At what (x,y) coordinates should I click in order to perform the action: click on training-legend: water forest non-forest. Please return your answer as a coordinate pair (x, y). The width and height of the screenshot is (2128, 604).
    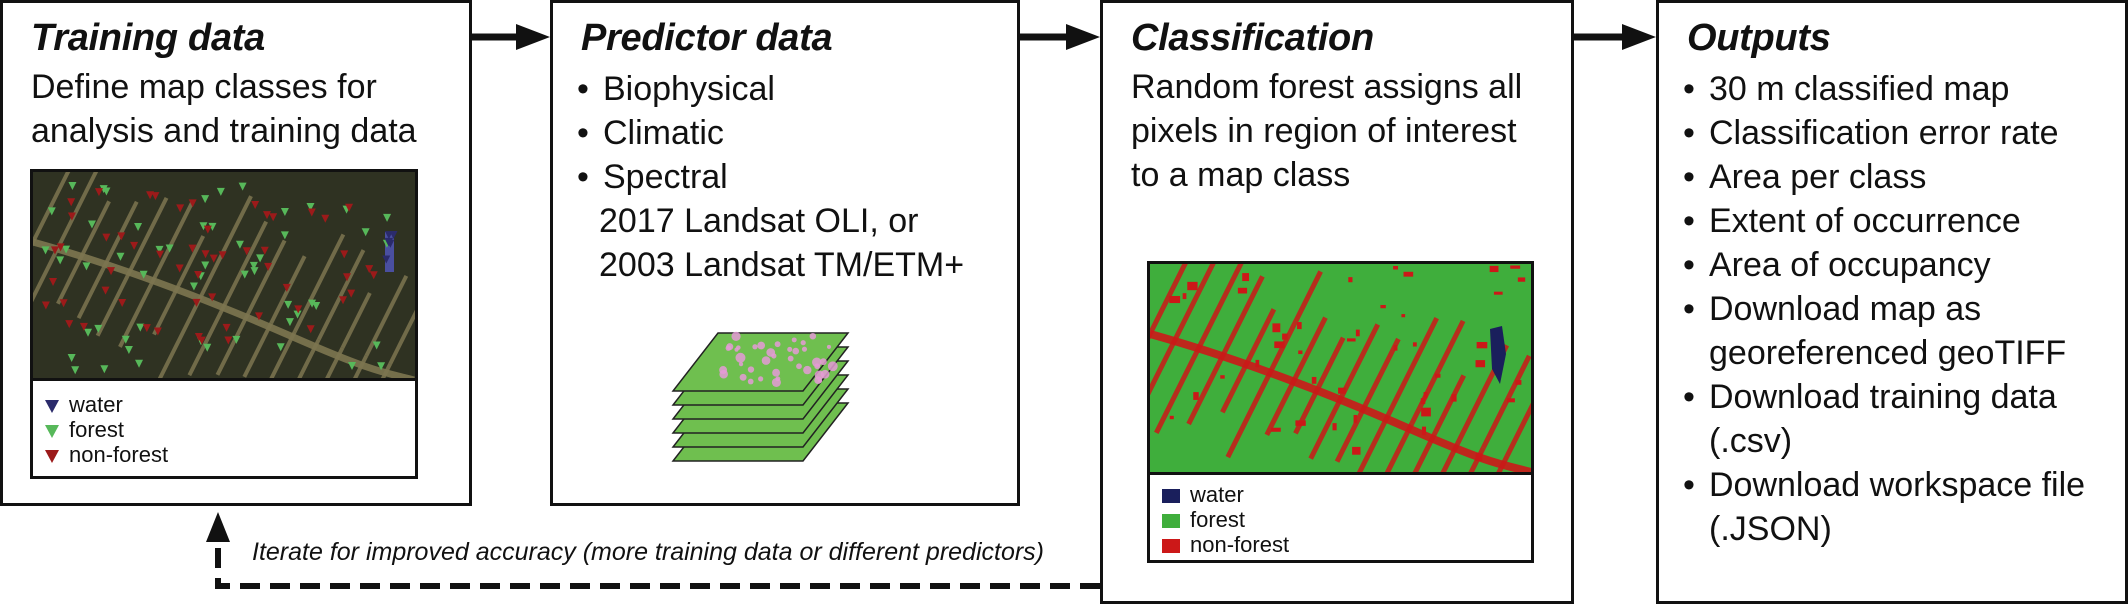
    Looking at the image, I should click on (224, 427).